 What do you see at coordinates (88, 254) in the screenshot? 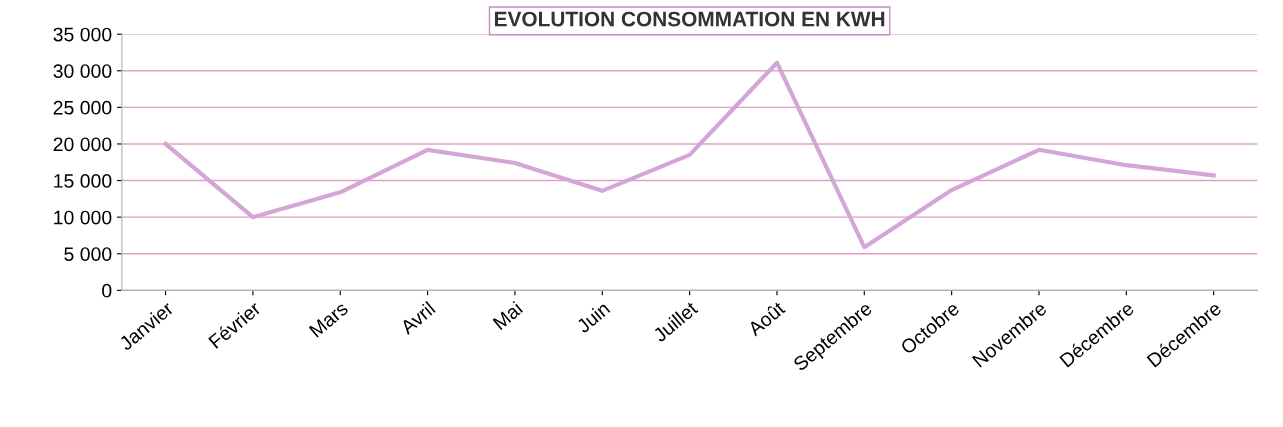
I see `y-tick-label: 5 000` at bounding box center [88, 254].